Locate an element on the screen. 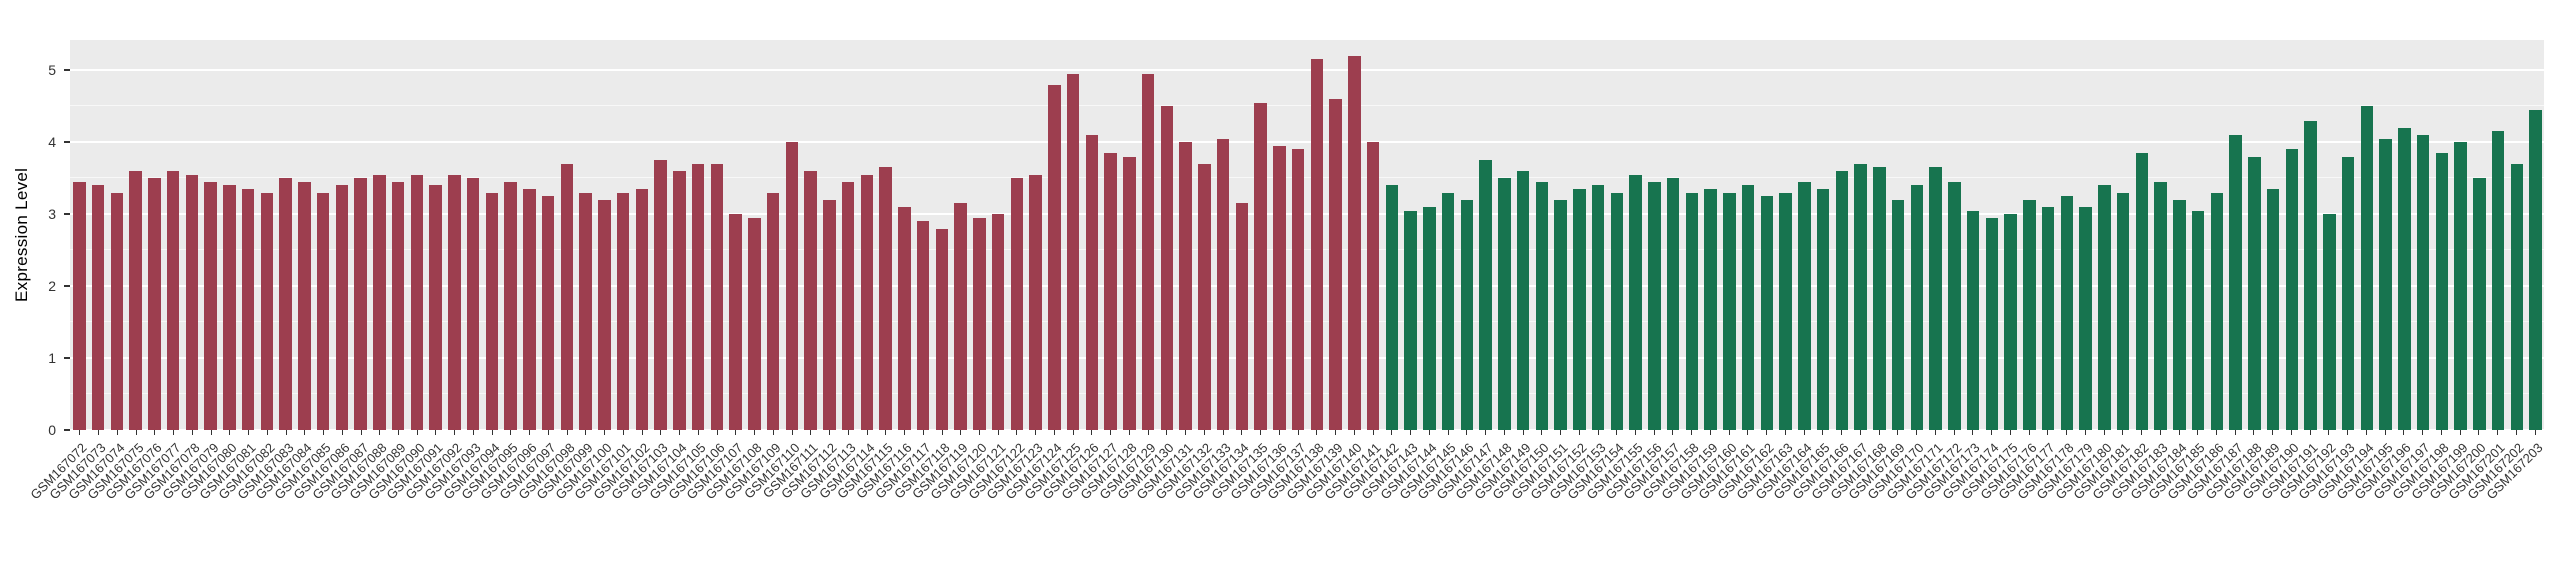  y-tick-label: 1 is located at coordinates (52, 358).